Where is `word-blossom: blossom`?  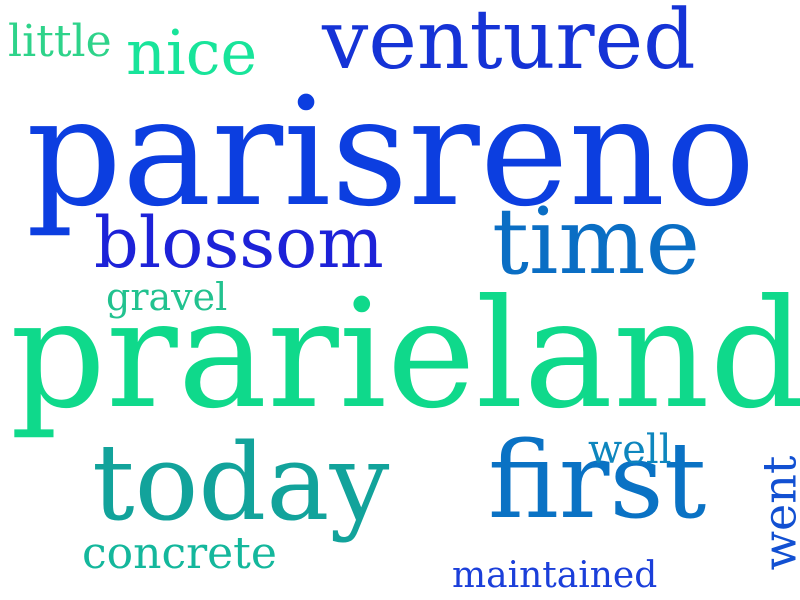
word-blossom: blossom is located at coordinates (239, 243).